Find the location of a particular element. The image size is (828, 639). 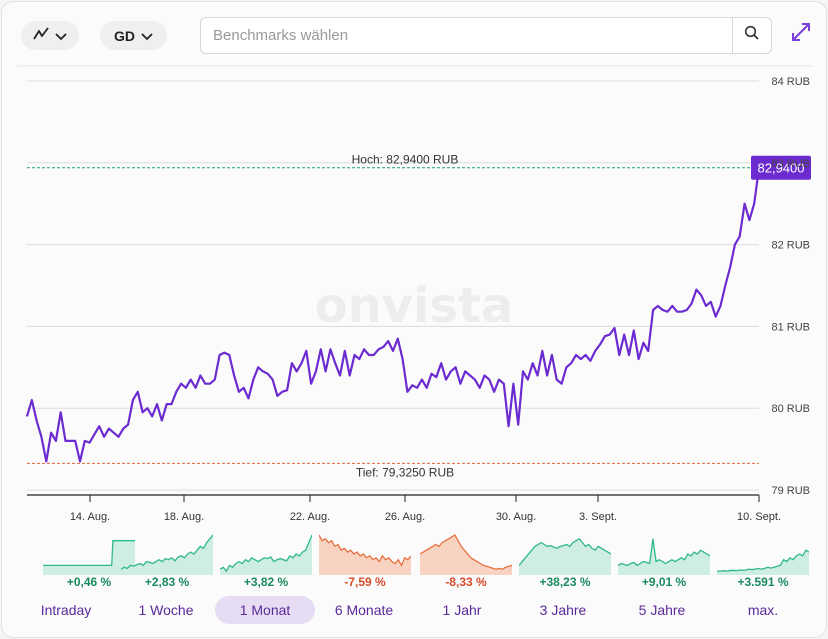

range-tab: 3 Jahre is located at coordinates (563, 610).